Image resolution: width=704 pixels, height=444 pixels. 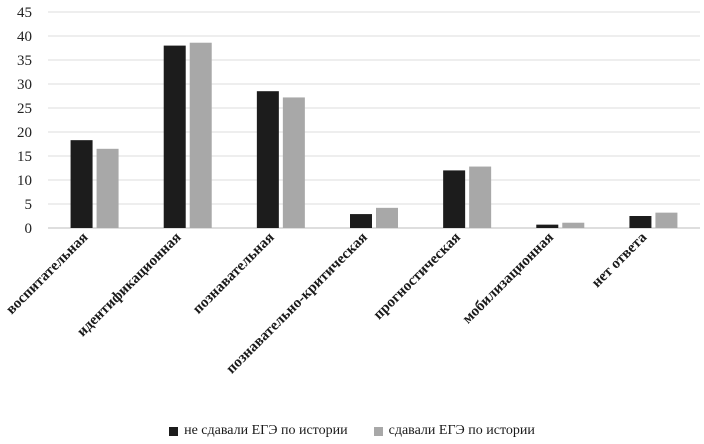 What do you see at coordinates (24, 133) in the screenshot?
I see `y-tick-label: 20` at bounding box center [24, 133].